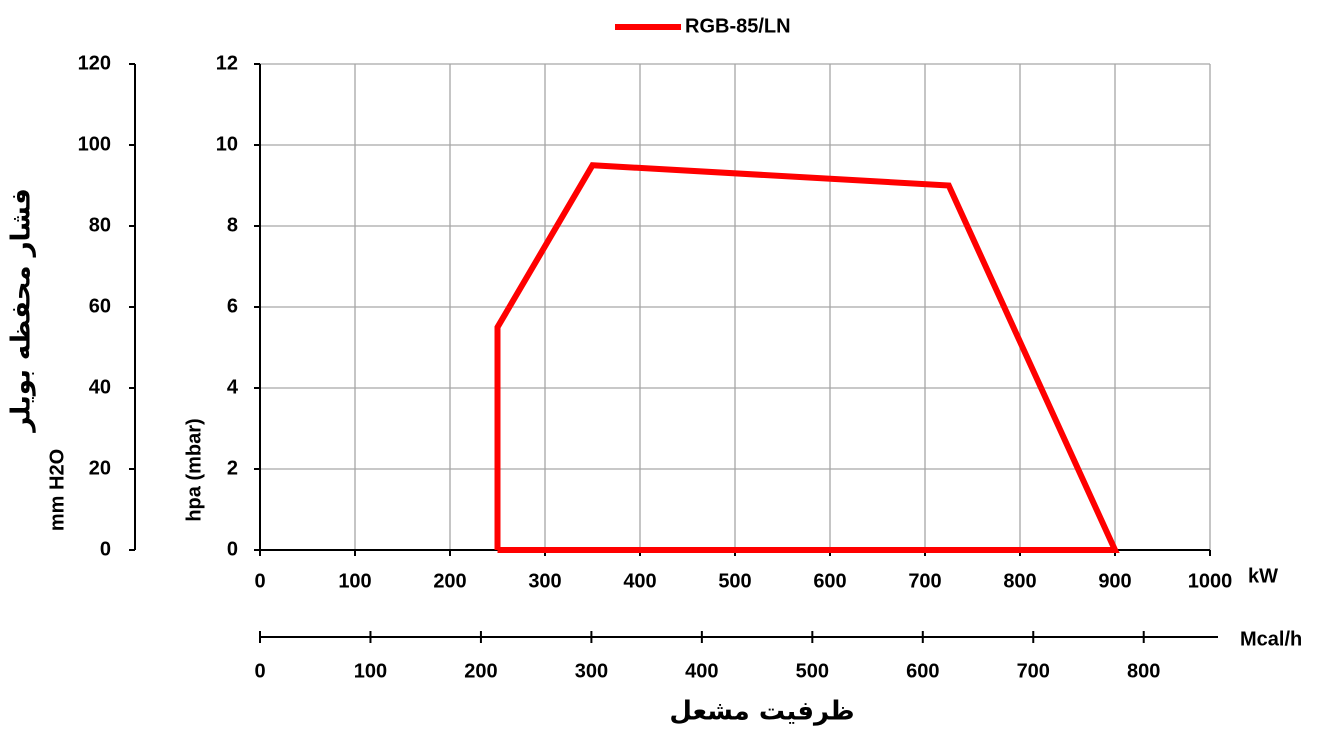 This screenshot has width=1320, height=731. Describe the element at coordinates (1019, 581) in the screenshot. I see `x-tick-label: 800` at that location.